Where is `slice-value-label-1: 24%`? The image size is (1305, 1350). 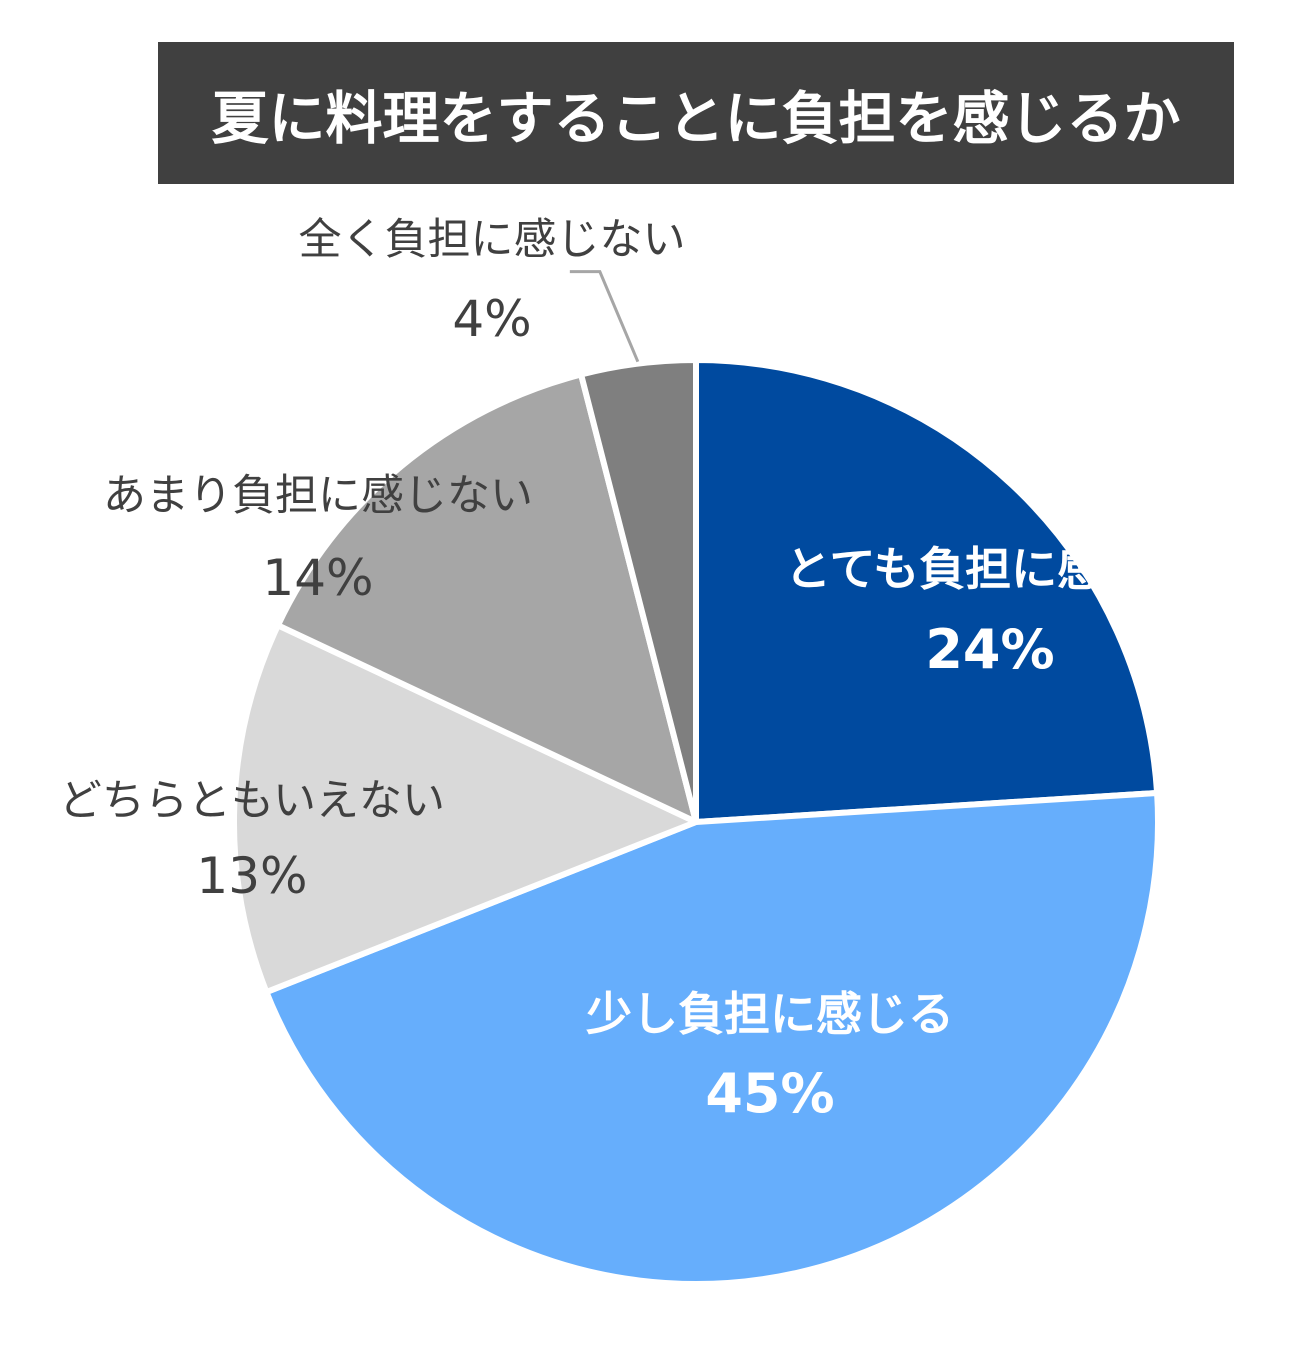 slice-value-label-1: 24% is located at coordinates (989, 649).